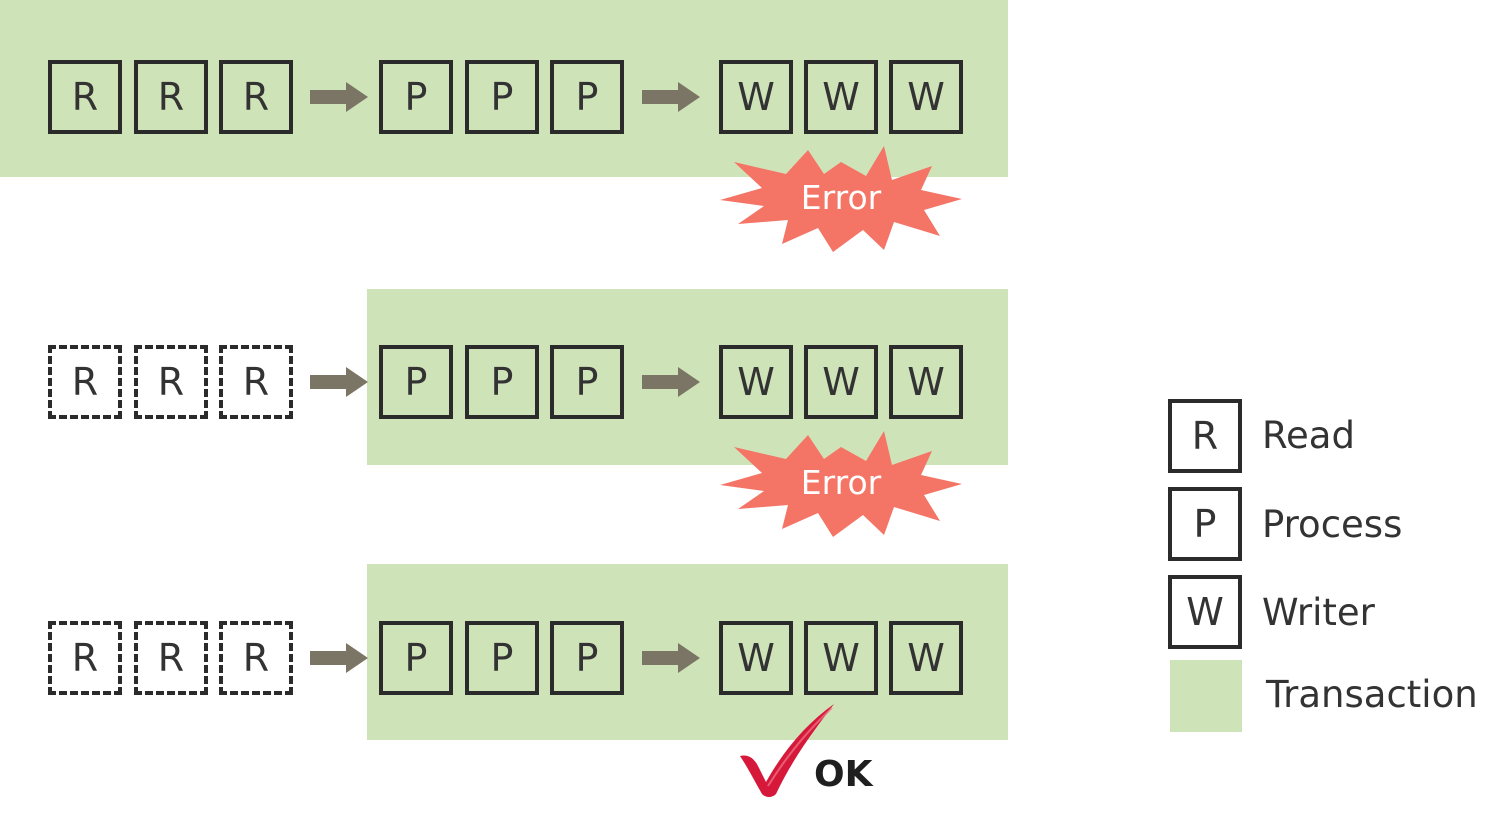  What do you see at coordinates (1372, 694) in the screenshot?
I see `legend-transaction-label: Transaction` at bounding box center [1372, 694].